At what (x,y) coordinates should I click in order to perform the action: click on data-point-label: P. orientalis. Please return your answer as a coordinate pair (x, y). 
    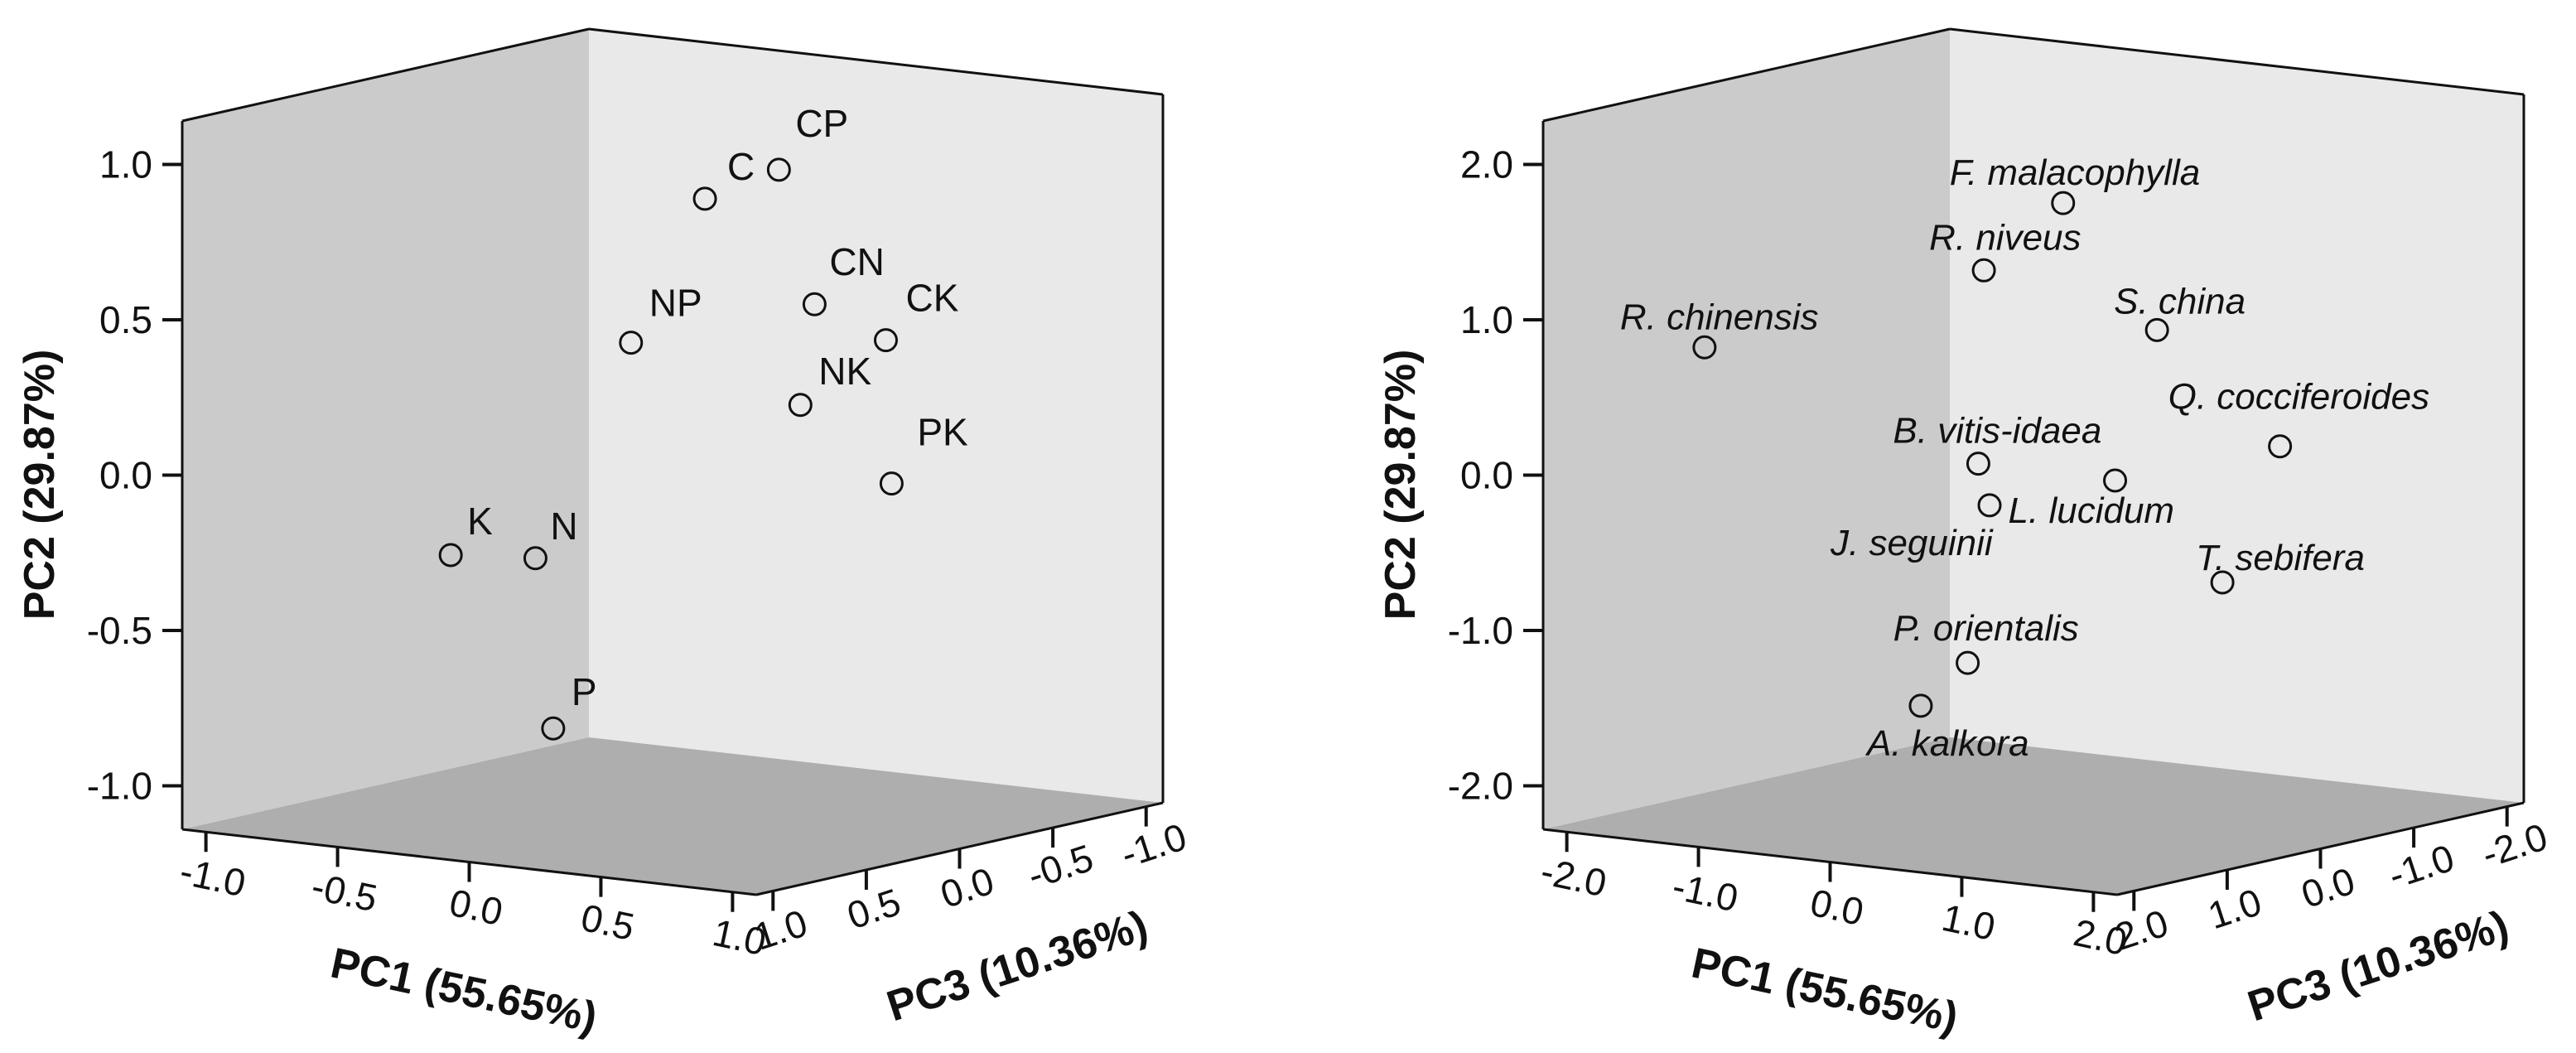
    Looking at the image, I should click on (1986, 628).